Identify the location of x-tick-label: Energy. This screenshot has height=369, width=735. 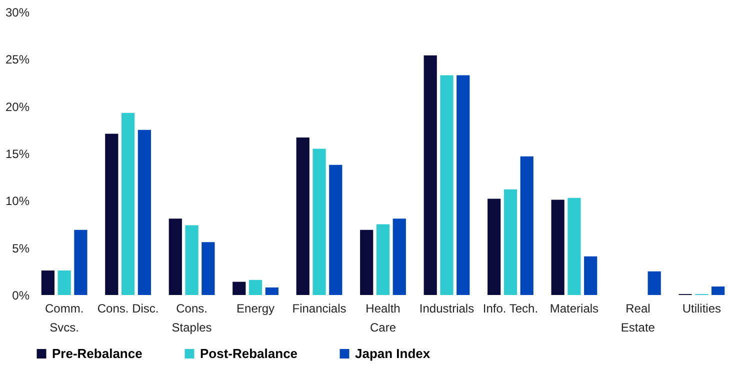
(255, 309).